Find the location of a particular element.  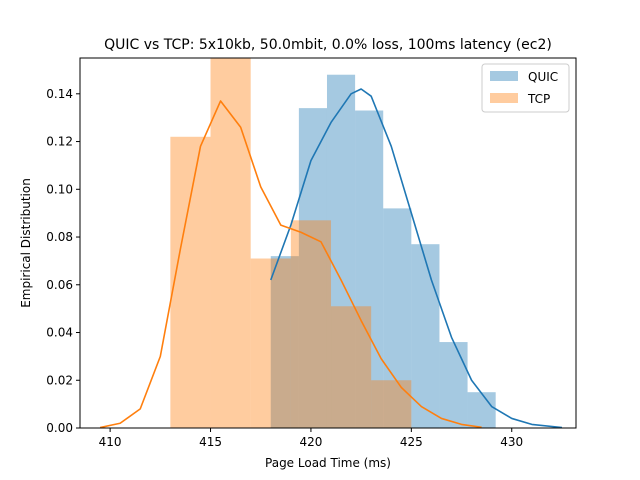

y-tick-label: 0.14 is located at coordinates (59, 94).